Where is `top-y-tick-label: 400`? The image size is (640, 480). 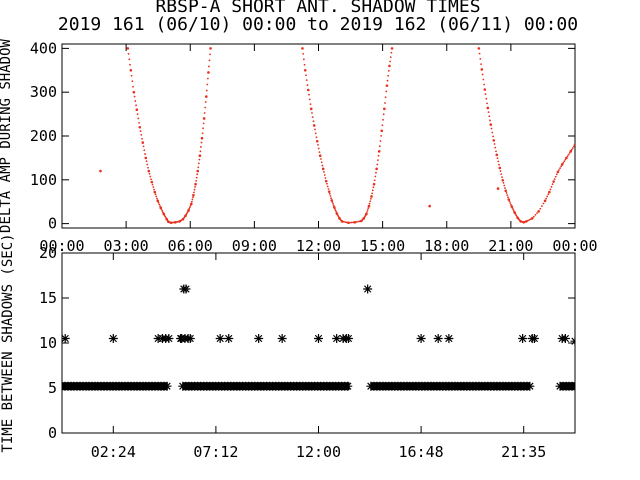
top-y-tick-label: 400 is located at coordinates (43, 48).